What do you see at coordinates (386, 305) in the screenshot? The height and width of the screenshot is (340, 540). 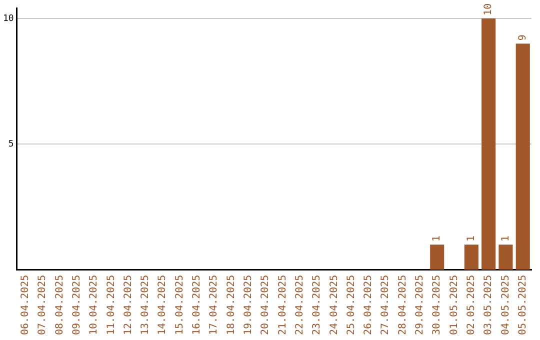 I see `x-tick-label: 27.04.2025` at bounding box center [386, 305].